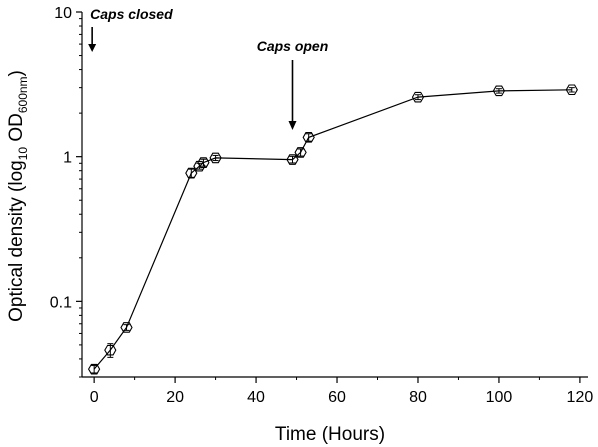 This screenshot has width=598, height=447. What do you see at coordinates (61, 302) in the screenshot?
I see `y-tick-label: 0.1` at bounding box center [61, 302].